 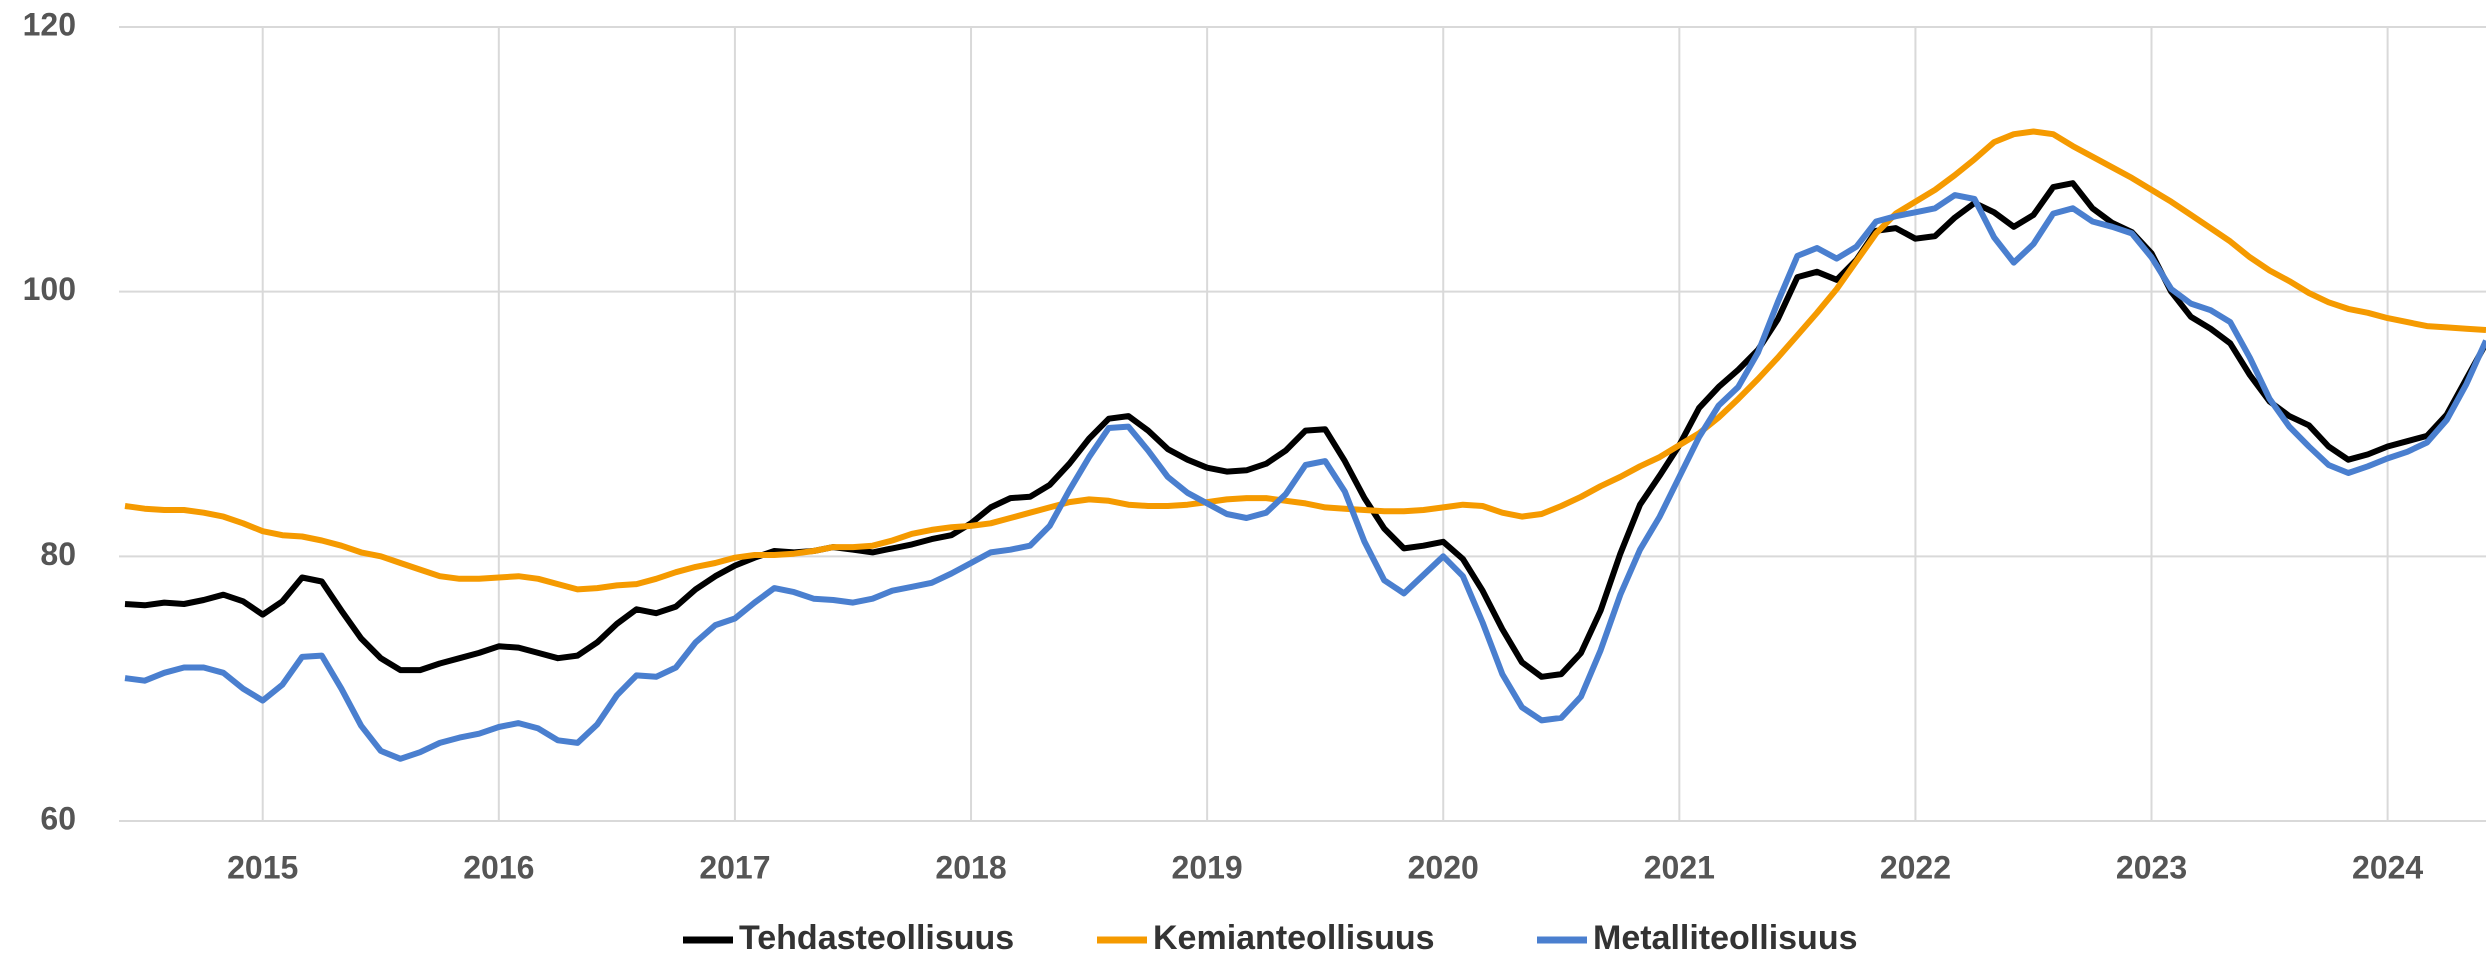 What do you see at coordinates (58, 554) in the screenshot?
I see `y-tick-label: 80` at bounding box center [58, 554].